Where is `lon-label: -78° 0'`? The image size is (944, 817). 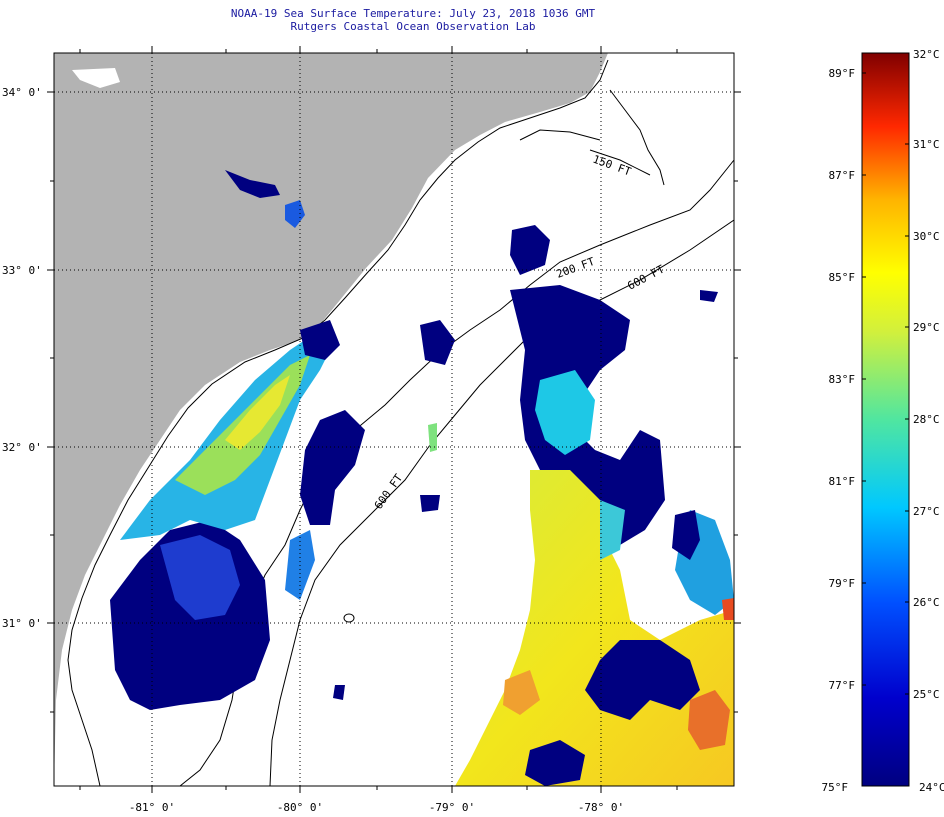 lon-label: -78° 0' is located at coordinates (601, 807).